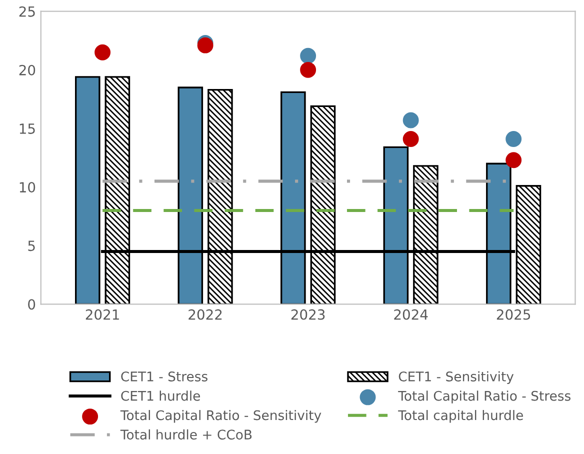 Image resolution: width=584 pixels, height=454 pixels. Describe the element at coordinates (164, 376) in the screenshot. I see `legend-label: CET1 - Stress` at that location.